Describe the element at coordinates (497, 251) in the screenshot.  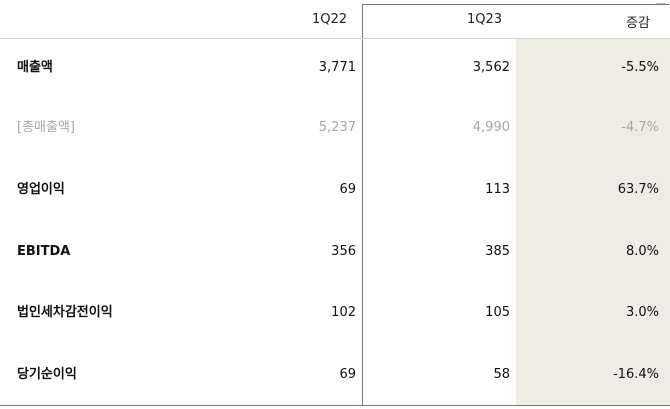
I see `value-1q23: 385` at that location.